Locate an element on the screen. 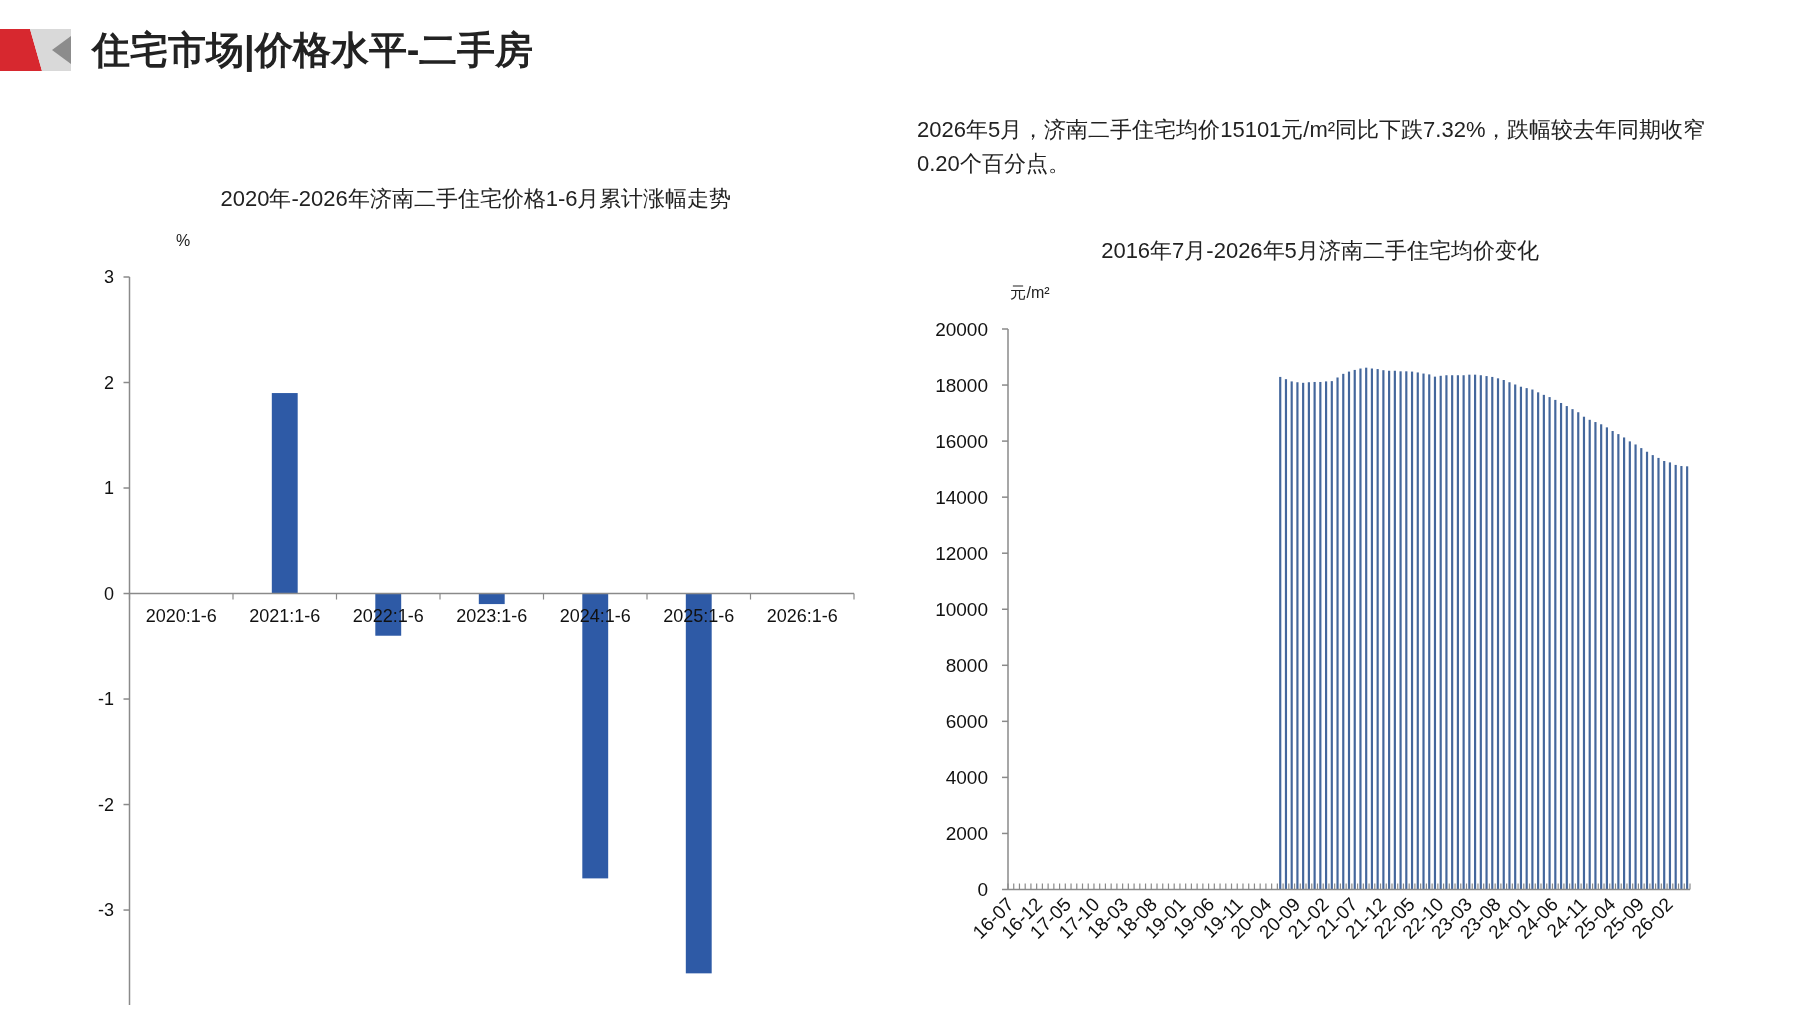  y-tick-label: 20000 is located at coordinates (961, 329).